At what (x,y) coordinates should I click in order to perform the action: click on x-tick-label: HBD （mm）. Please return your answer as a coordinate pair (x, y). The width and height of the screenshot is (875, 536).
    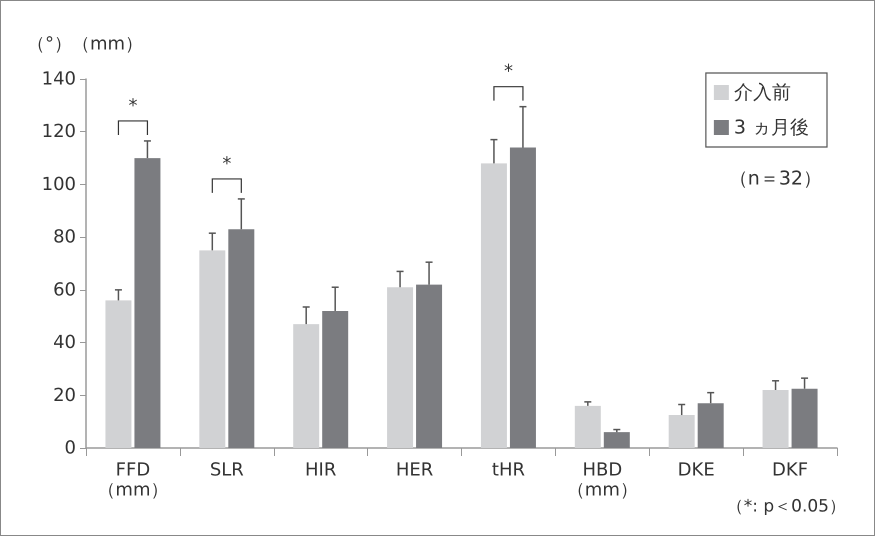
    Looking at the image, I should click on (602, 480).